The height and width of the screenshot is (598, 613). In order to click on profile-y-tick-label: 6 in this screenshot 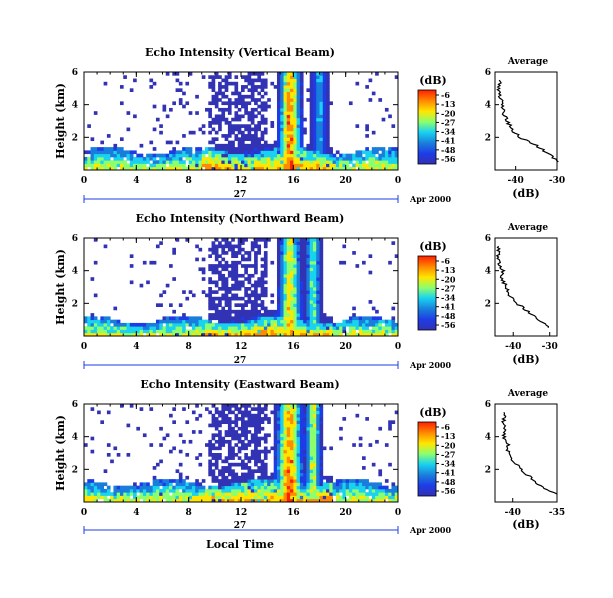, I will do `click(488, 73)`.